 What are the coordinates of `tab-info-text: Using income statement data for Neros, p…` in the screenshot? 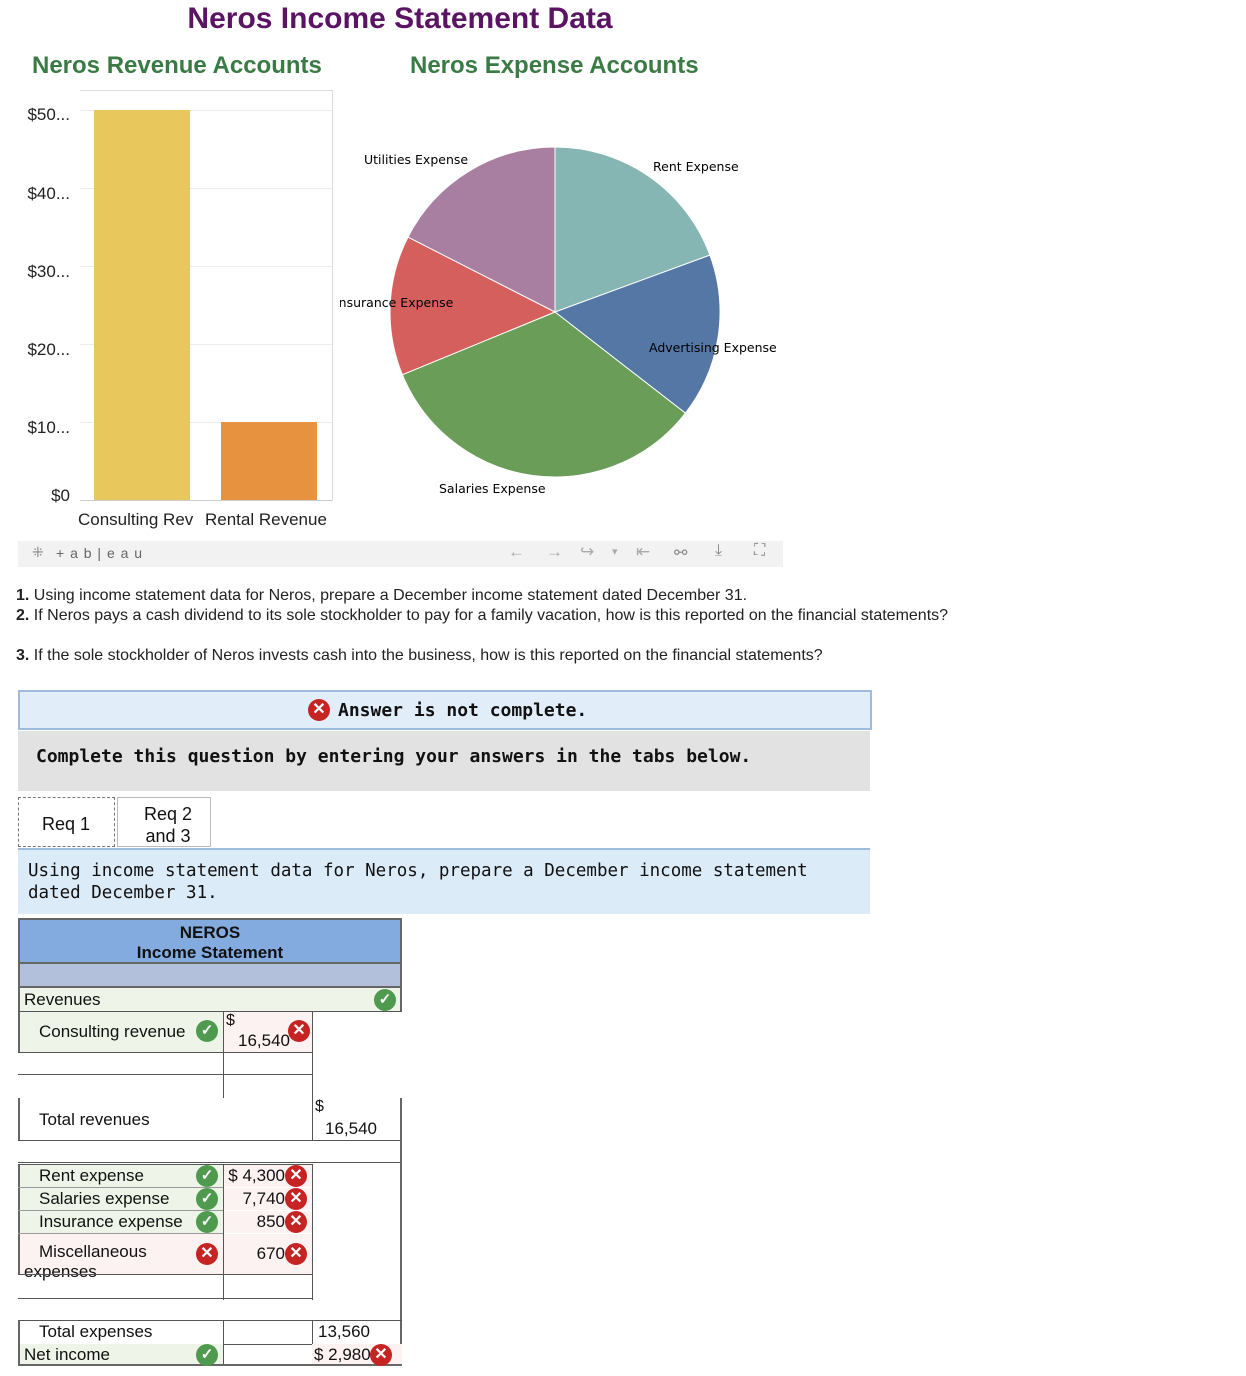 It's located at (418, 882).